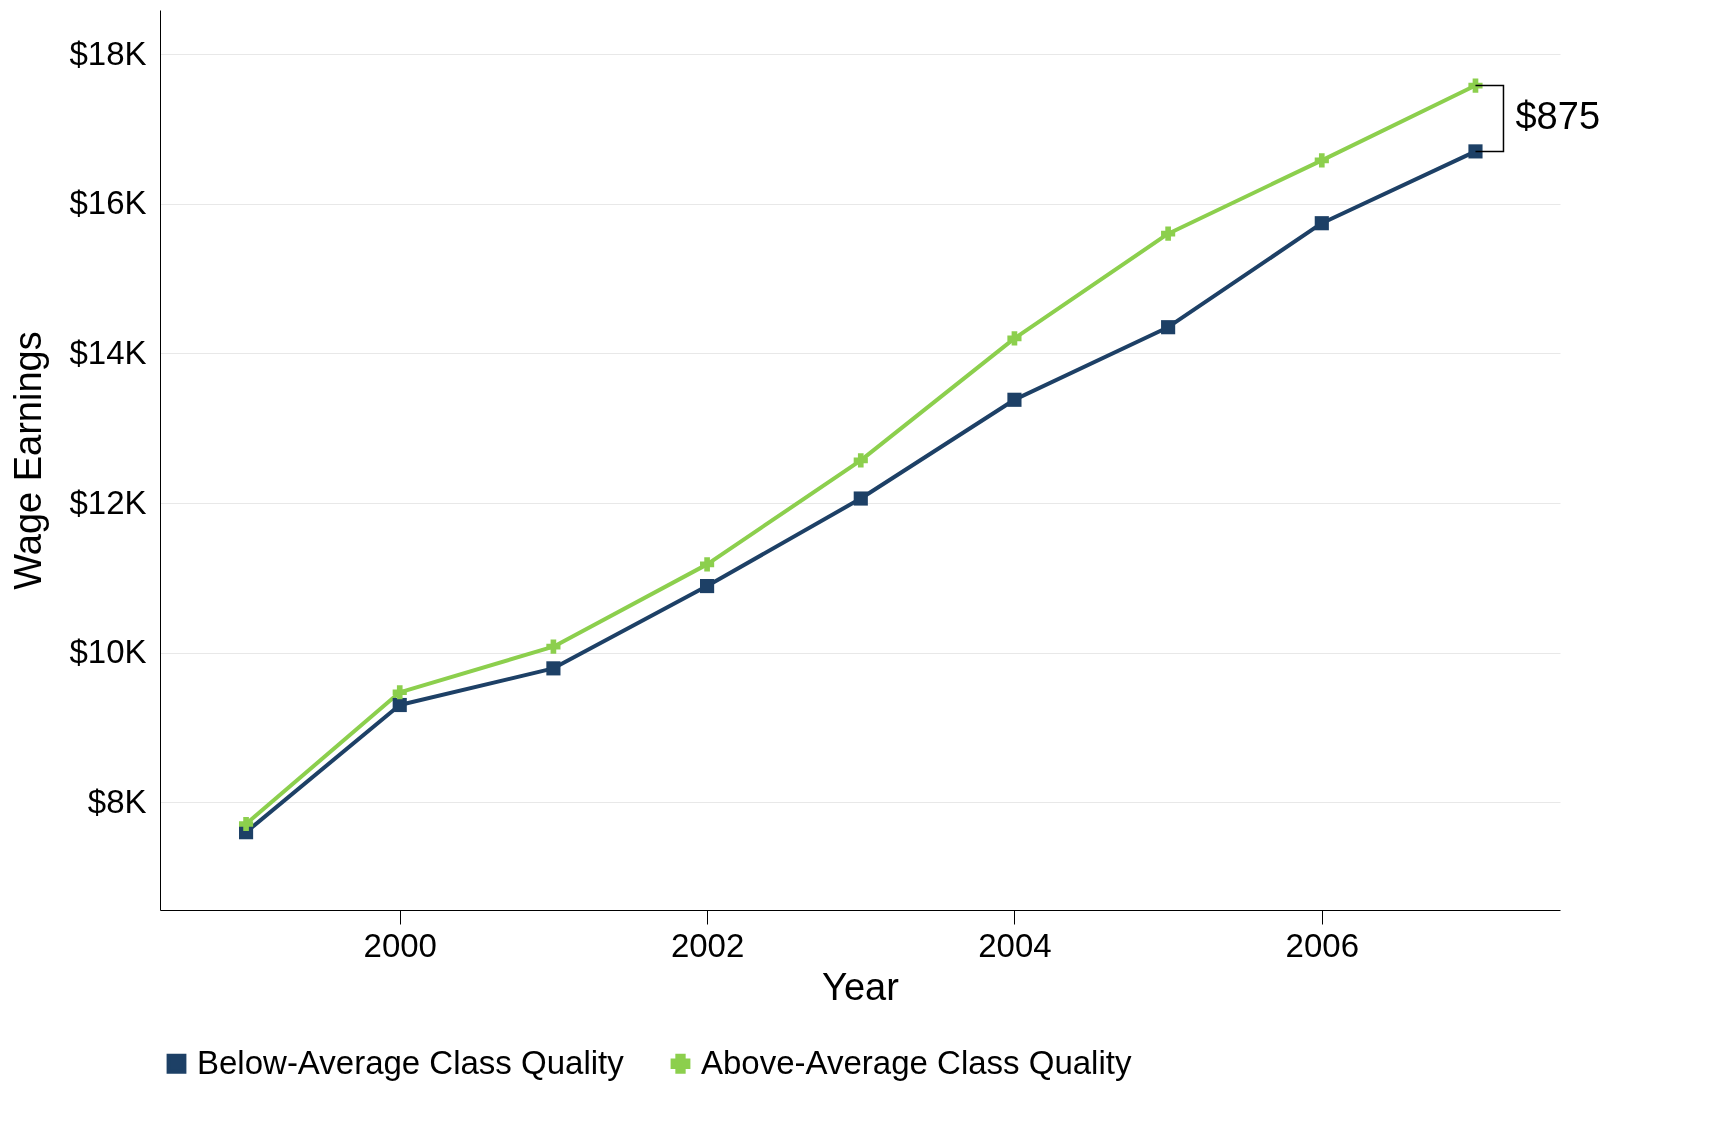  Describe the element at coordinates (108, 352) in the screenshot. I see `y-tick-label: $14K` at that location.